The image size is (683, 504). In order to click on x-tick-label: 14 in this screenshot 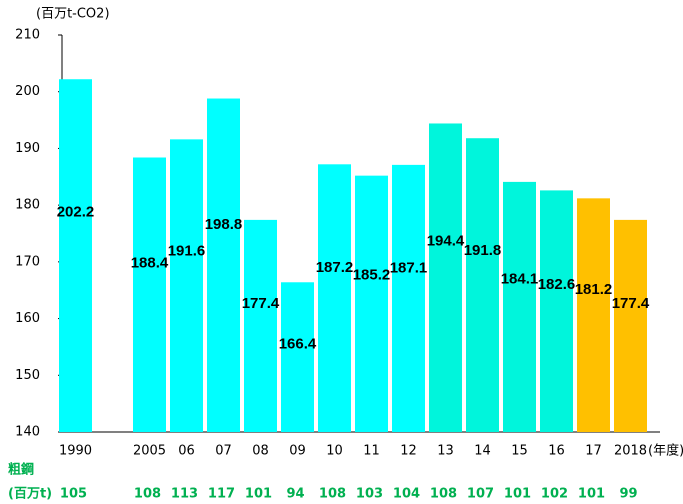, I will do `click(482, 451)`.